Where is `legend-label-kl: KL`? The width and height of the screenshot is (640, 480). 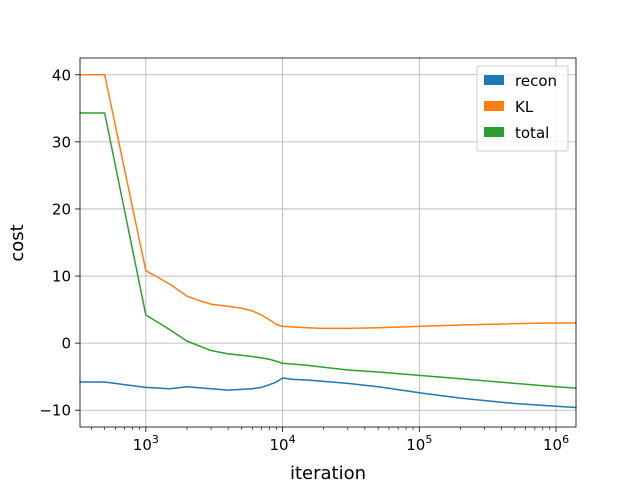 legend-label-kl: KL is located at coordinates (524, 107).